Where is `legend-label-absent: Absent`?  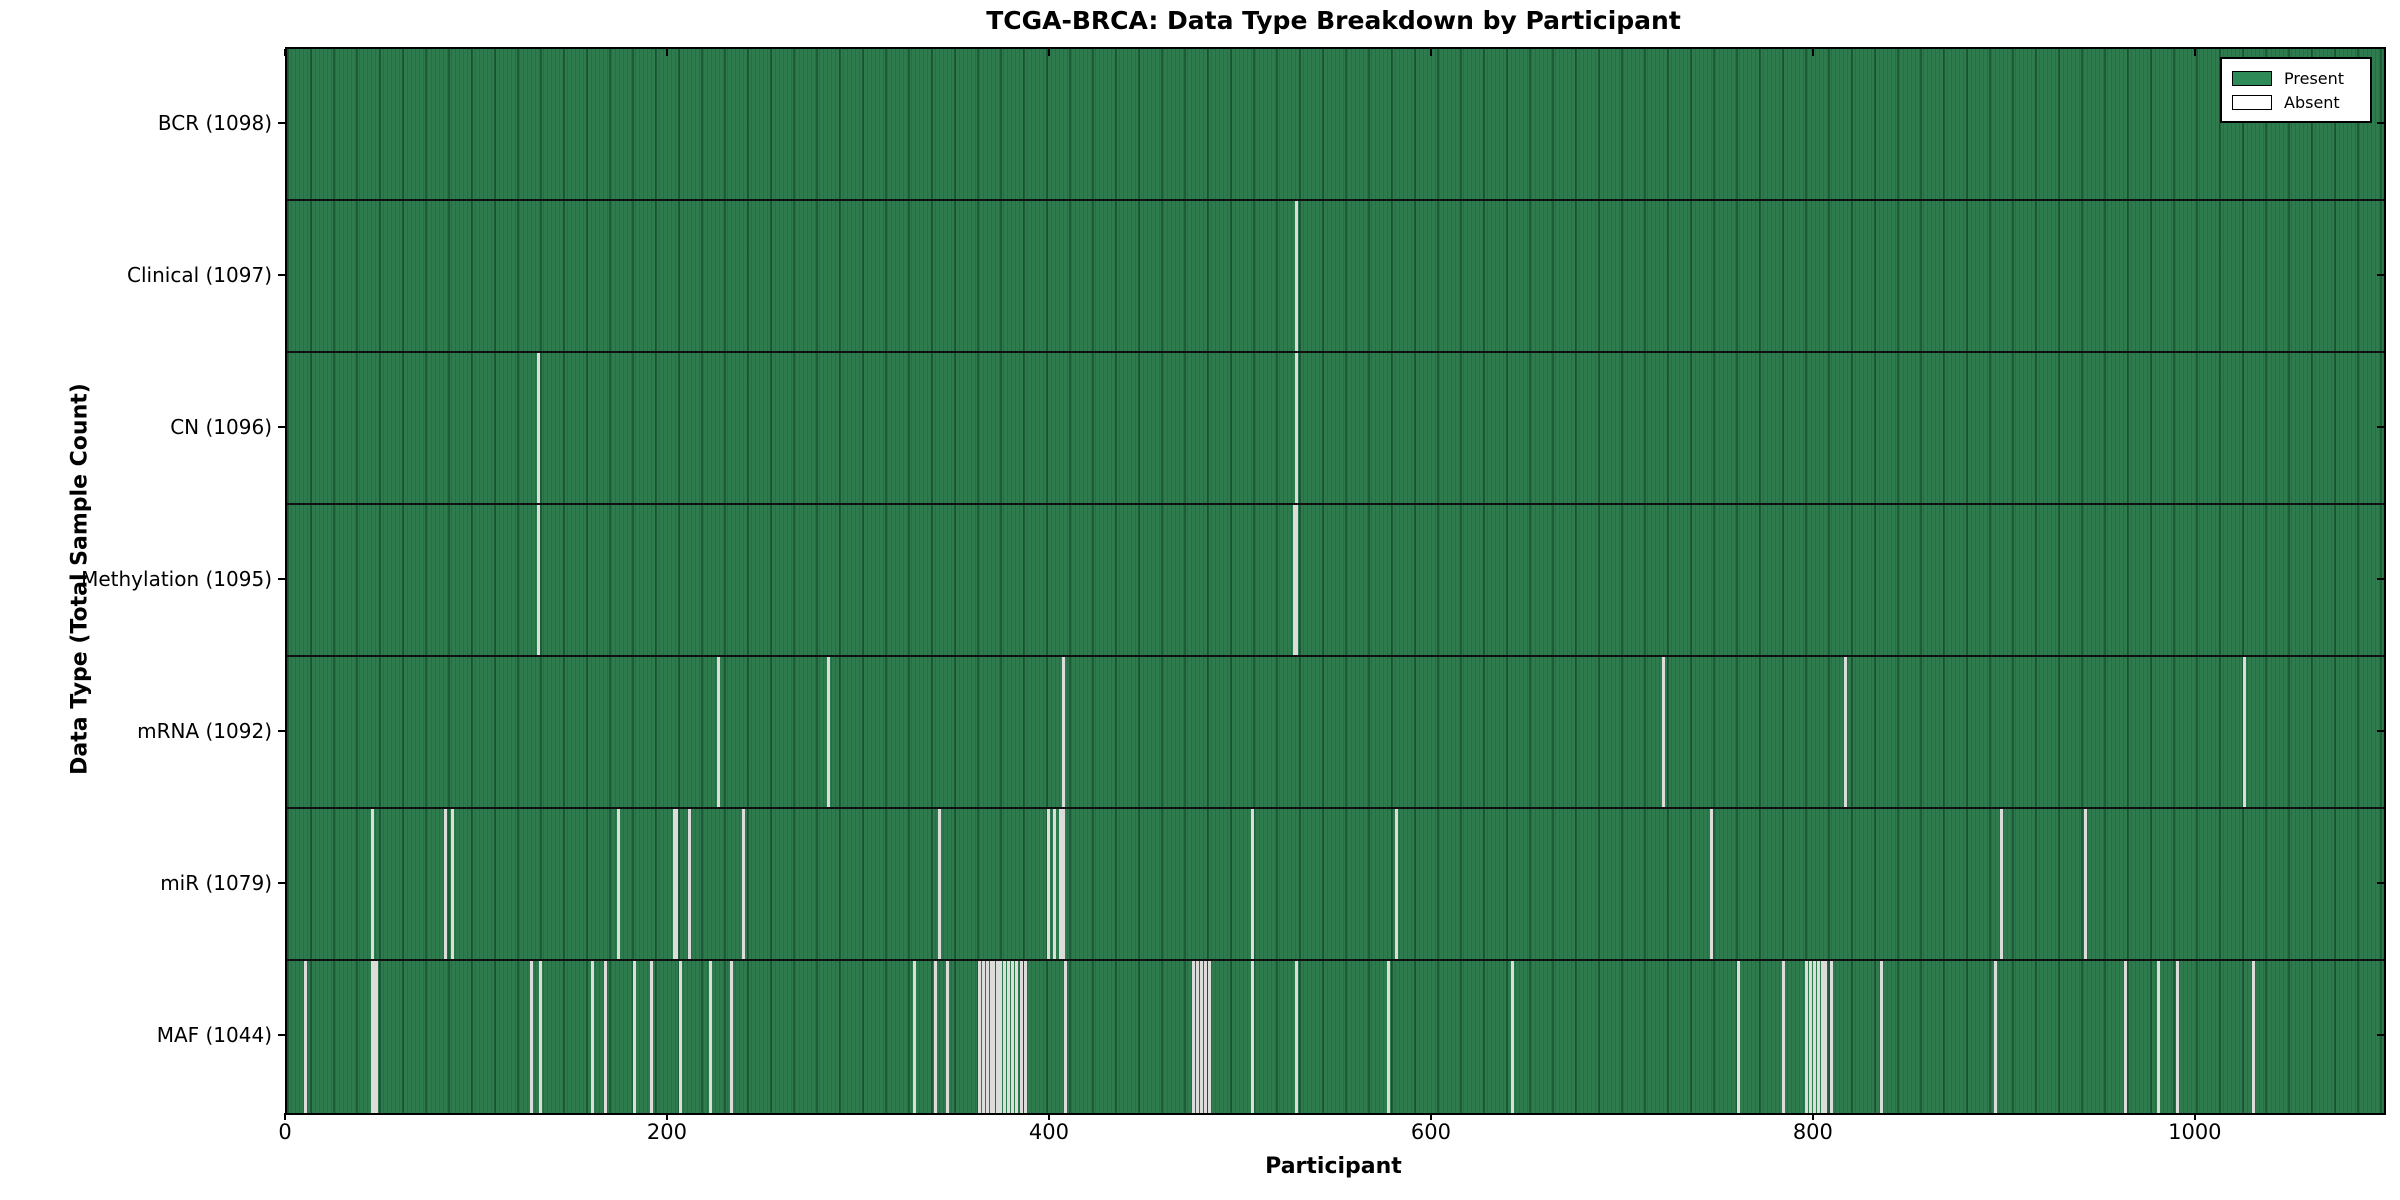
legend-label-absent: Absent is located at coordinates (2312, 102).